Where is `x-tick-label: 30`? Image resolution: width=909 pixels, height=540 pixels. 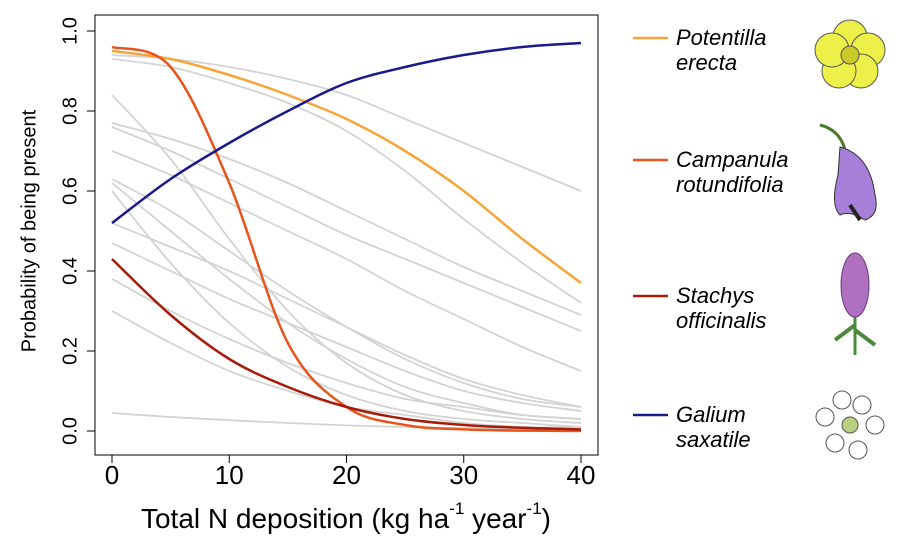
x-tick-label: 30 is located at coordinates (463, 475).